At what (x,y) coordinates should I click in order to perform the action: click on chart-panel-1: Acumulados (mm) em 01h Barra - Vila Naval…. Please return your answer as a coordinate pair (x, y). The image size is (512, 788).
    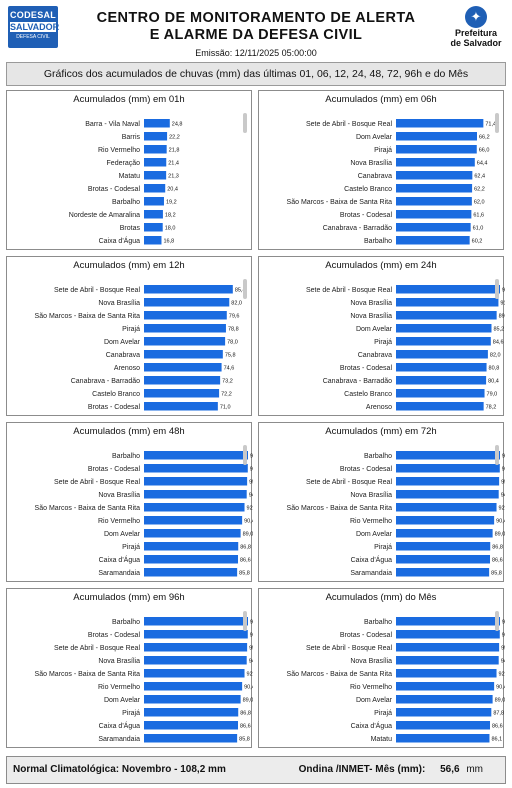
    Looking at the image, I should click on (129, 170).